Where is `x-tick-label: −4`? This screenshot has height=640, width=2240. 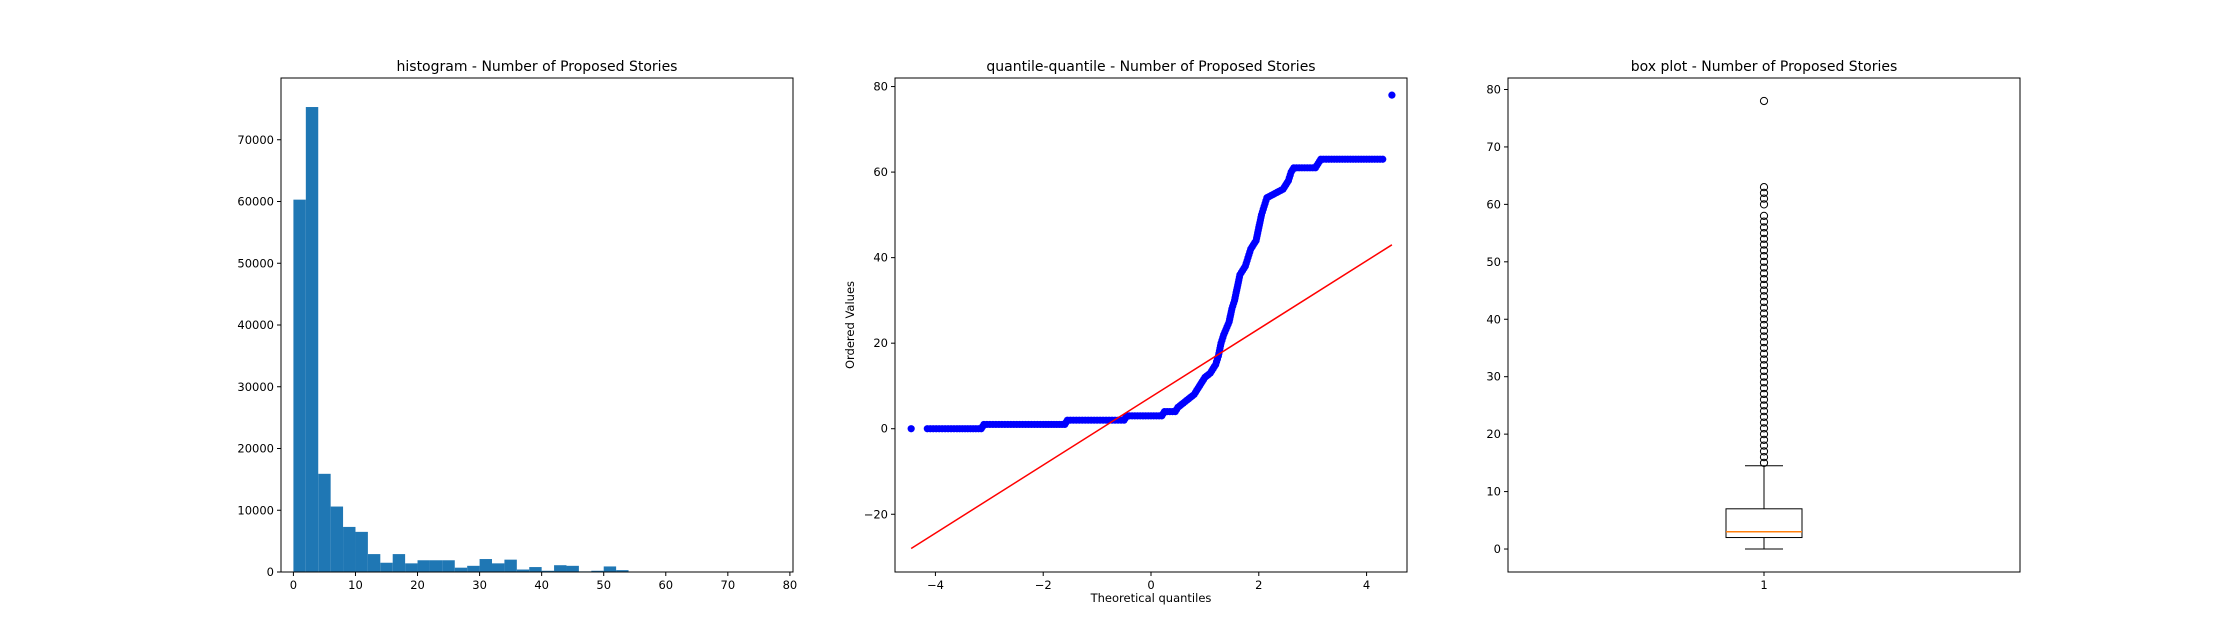 x-tick-label: −4 is located at coordinates (935, 585).